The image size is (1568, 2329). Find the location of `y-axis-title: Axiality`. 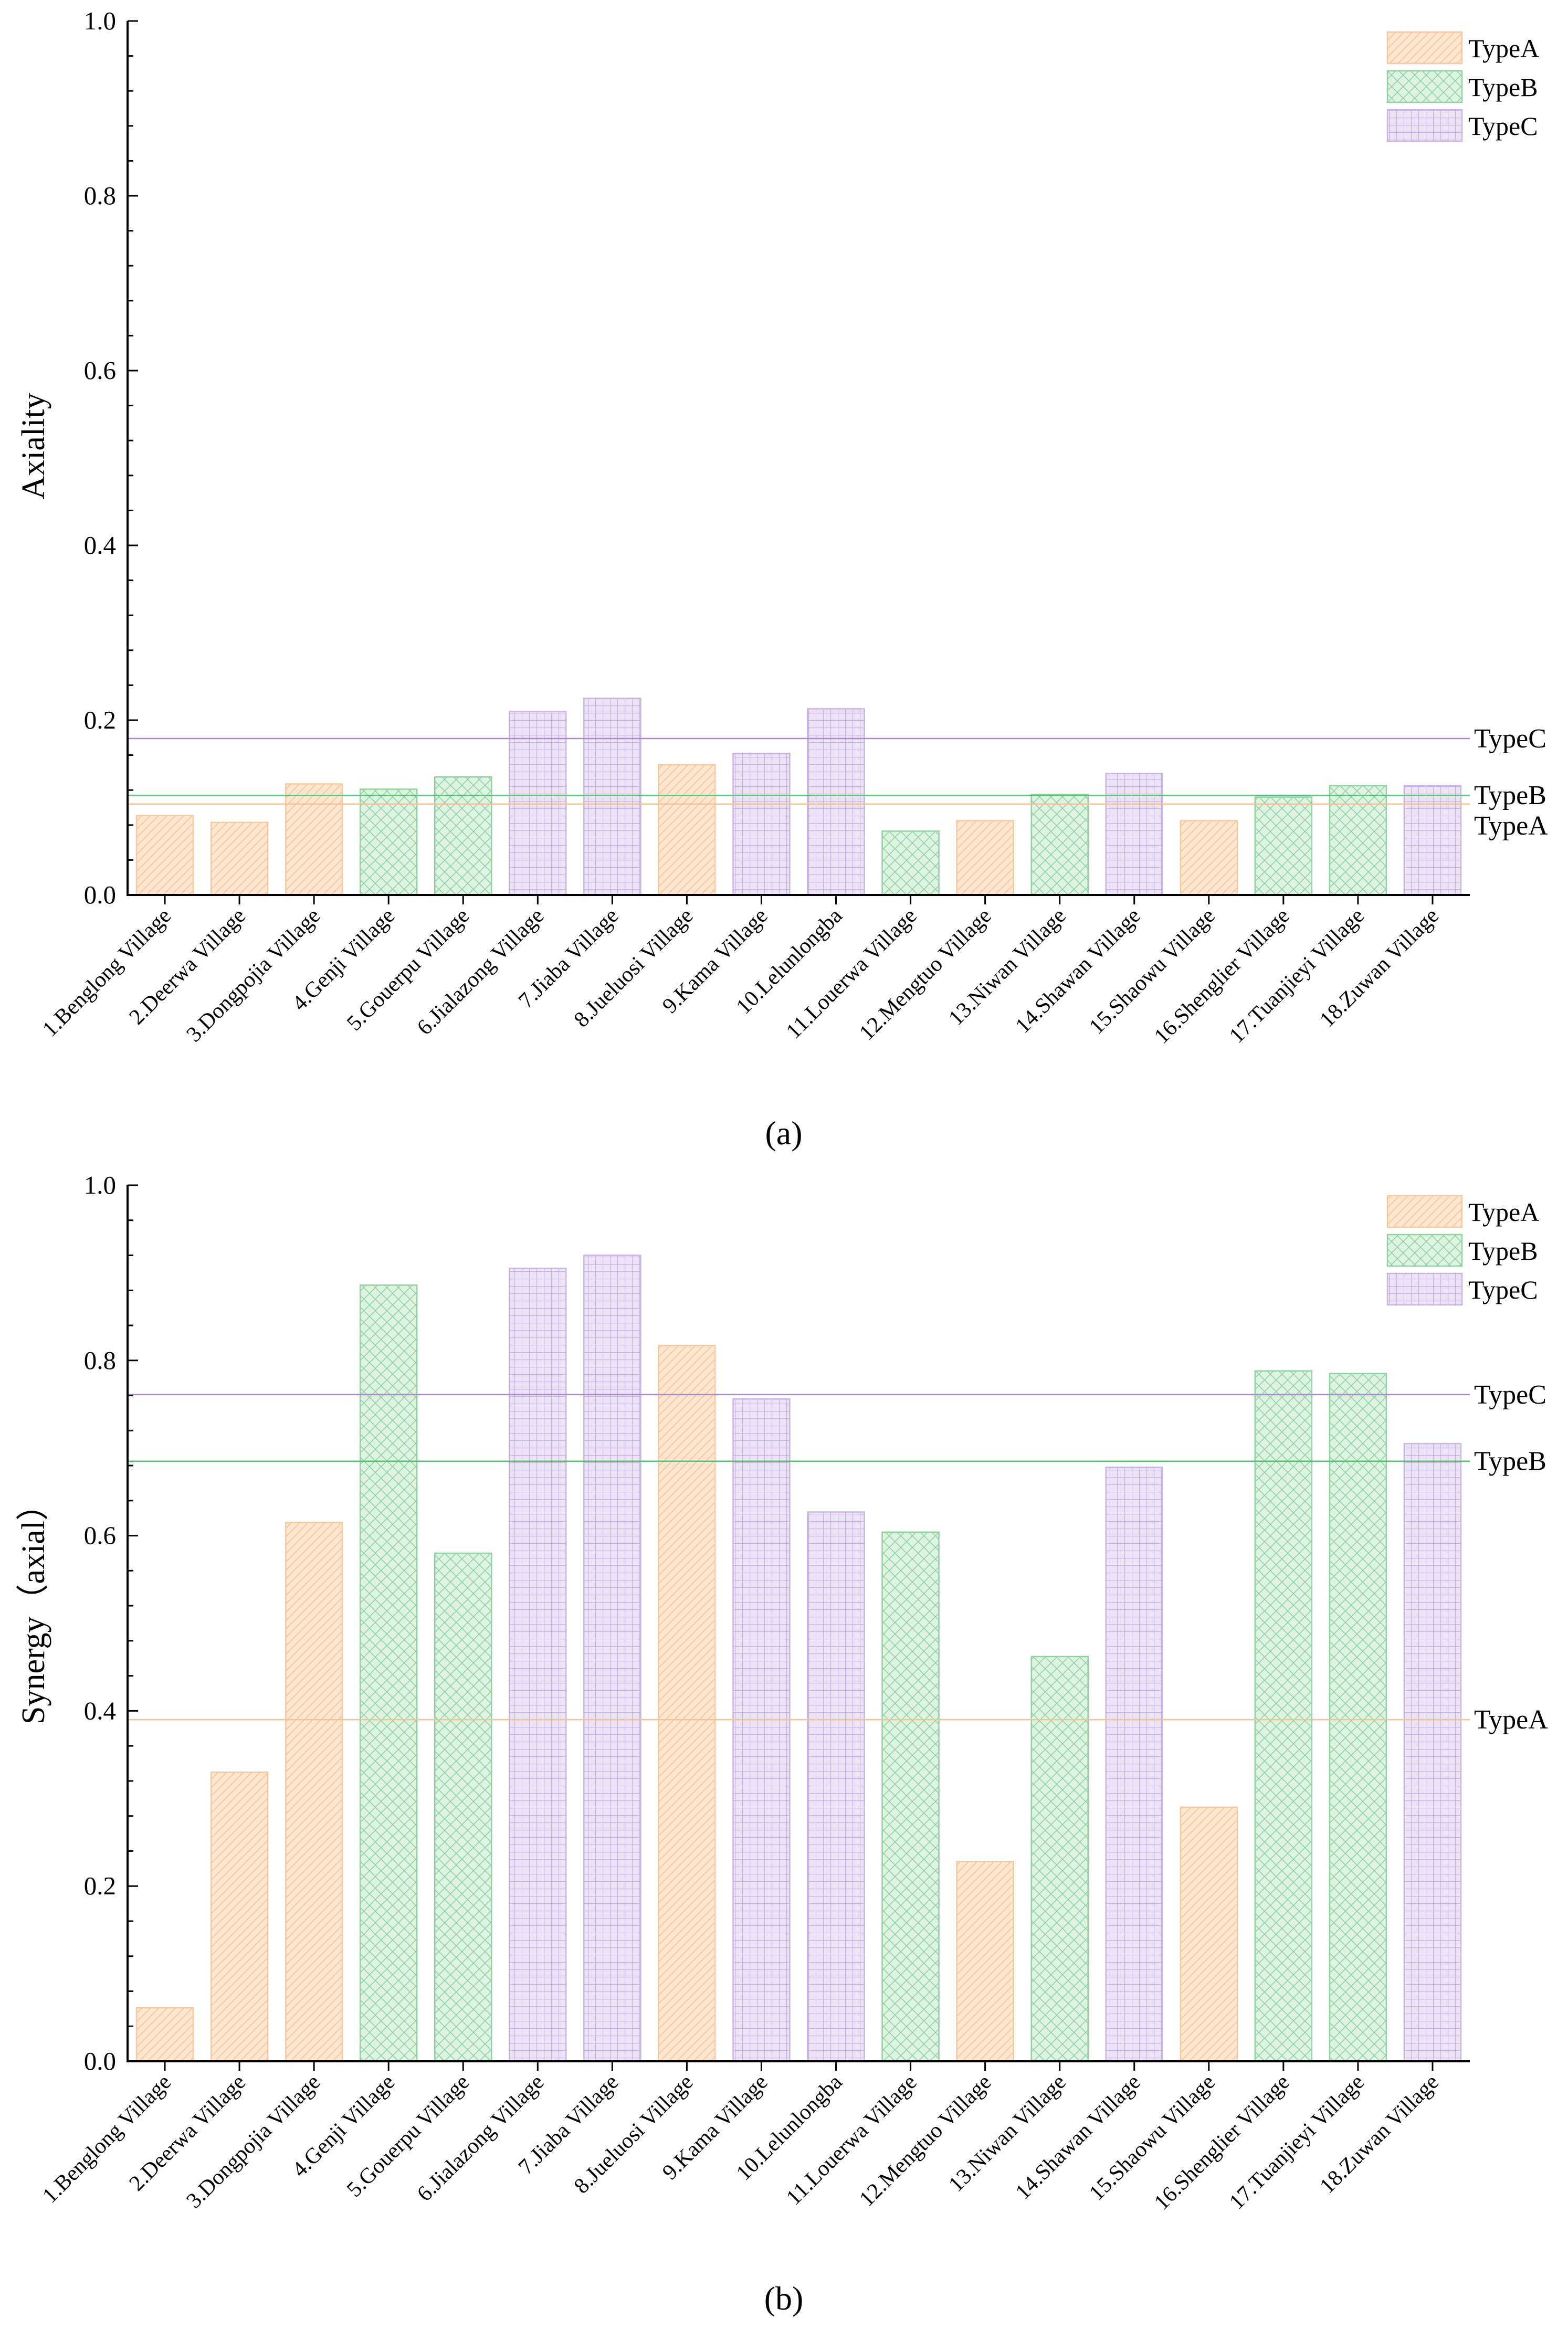

y-axis-title: Axiality is located at coordinates (33, 446).